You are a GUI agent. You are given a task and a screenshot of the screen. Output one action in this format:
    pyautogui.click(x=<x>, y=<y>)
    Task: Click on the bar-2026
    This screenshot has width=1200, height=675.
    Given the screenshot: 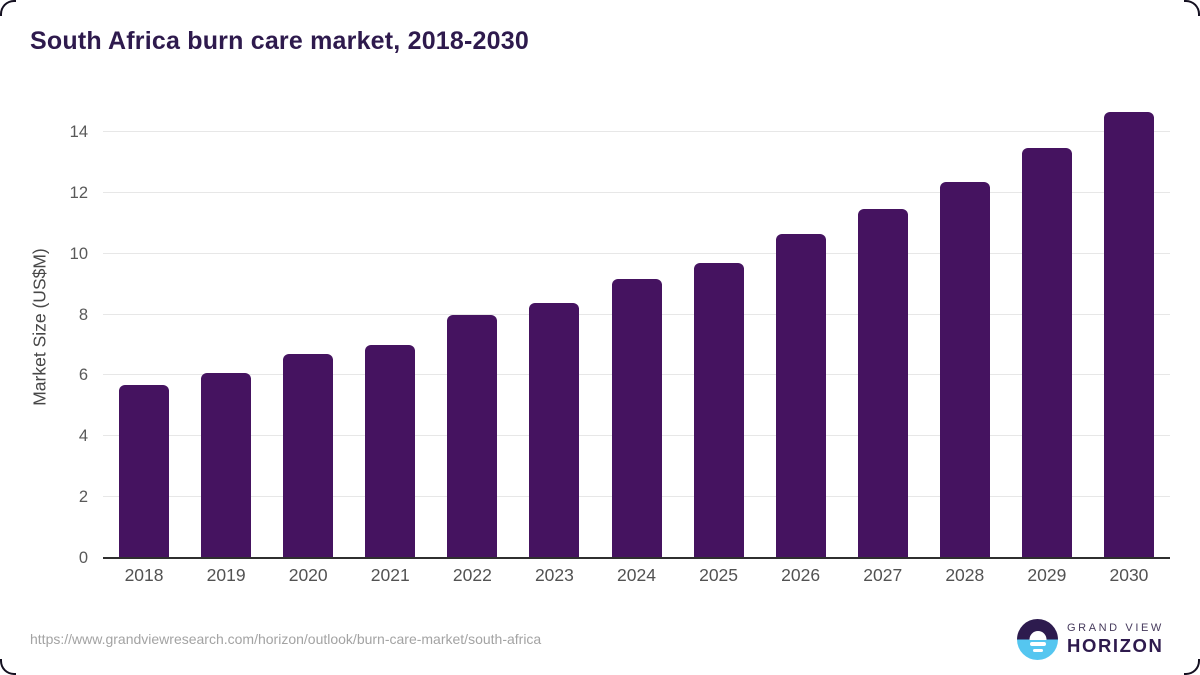 What is the action you would take?
    pyautogui.click(x=800, y=395)
    